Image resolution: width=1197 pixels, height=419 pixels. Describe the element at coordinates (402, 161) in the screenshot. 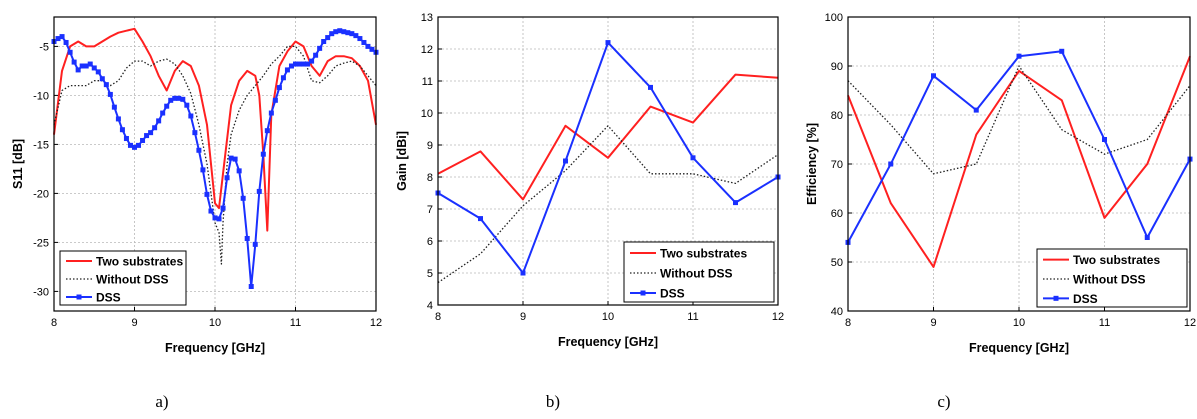

I see `y-axis-label: Gain [dBi]` at that location.